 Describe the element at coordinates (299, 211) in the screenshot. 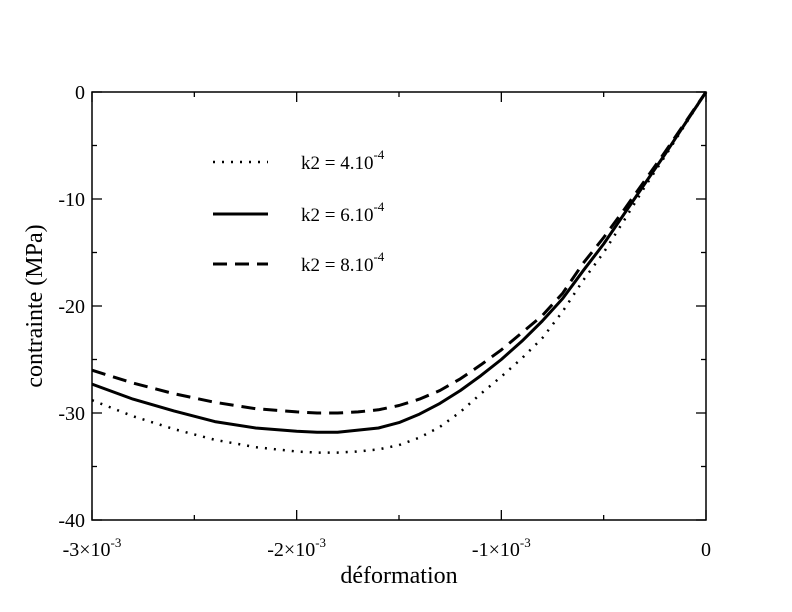

I see `legend: k2 = 4.10-4 k2 = 6.10-4 k2 = 8.10-4` at that location.